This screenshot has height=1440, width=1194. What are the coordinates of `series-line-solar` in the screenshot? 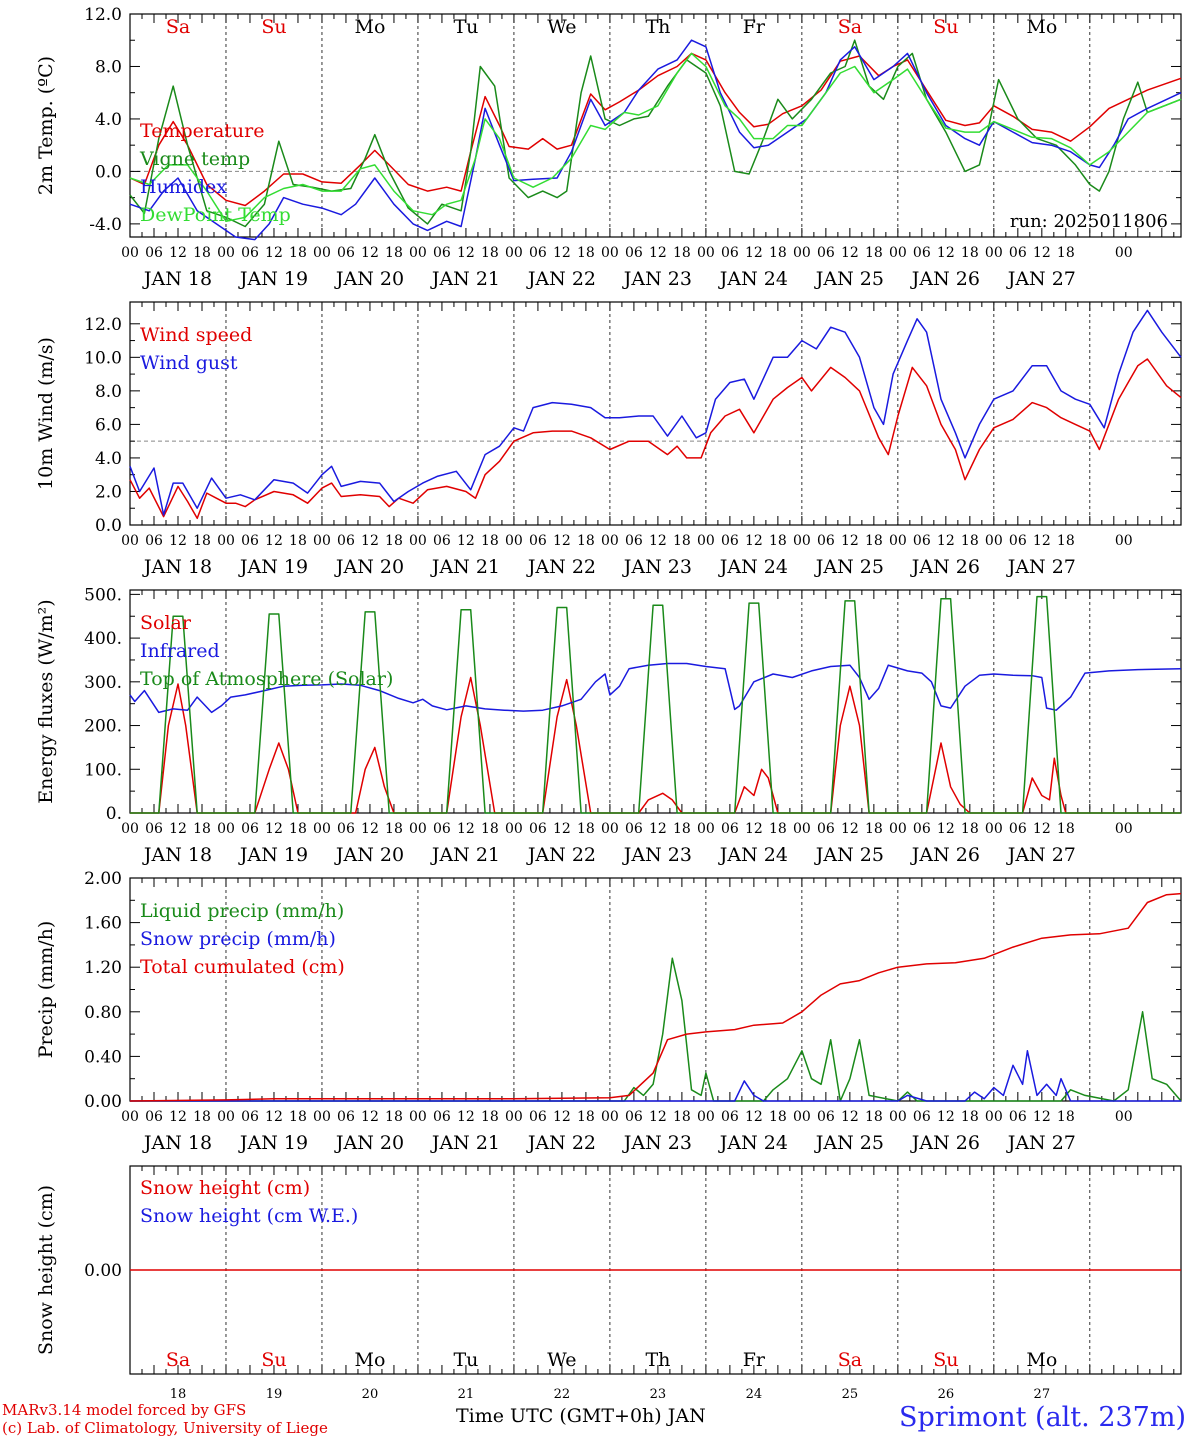 It's located at (655, 745).